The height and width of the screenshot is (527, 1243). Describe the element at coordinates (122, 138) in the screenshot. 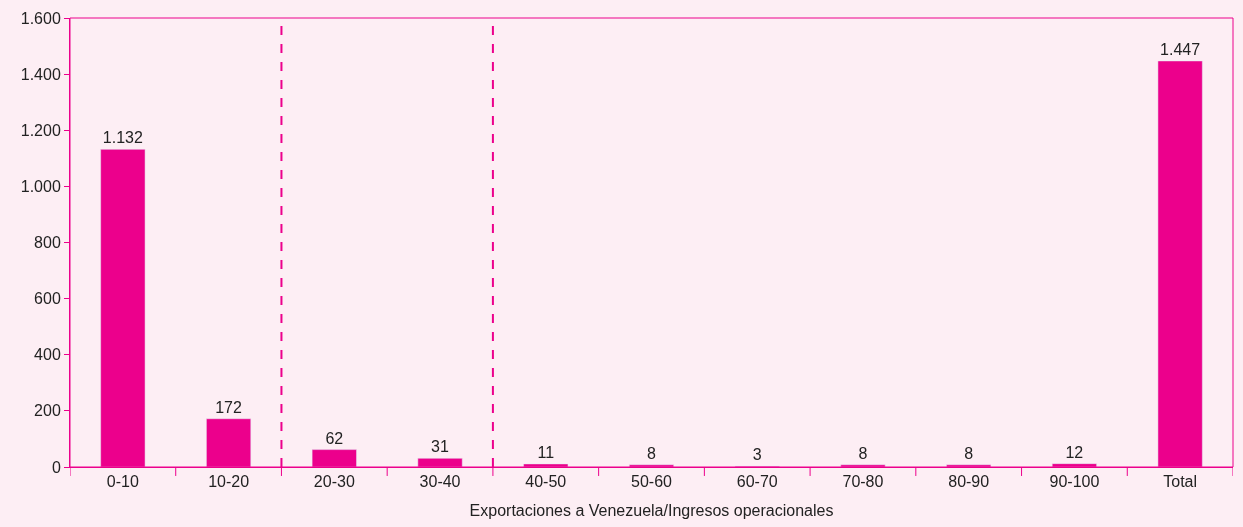

I see `data-label: 1.132` at that location.